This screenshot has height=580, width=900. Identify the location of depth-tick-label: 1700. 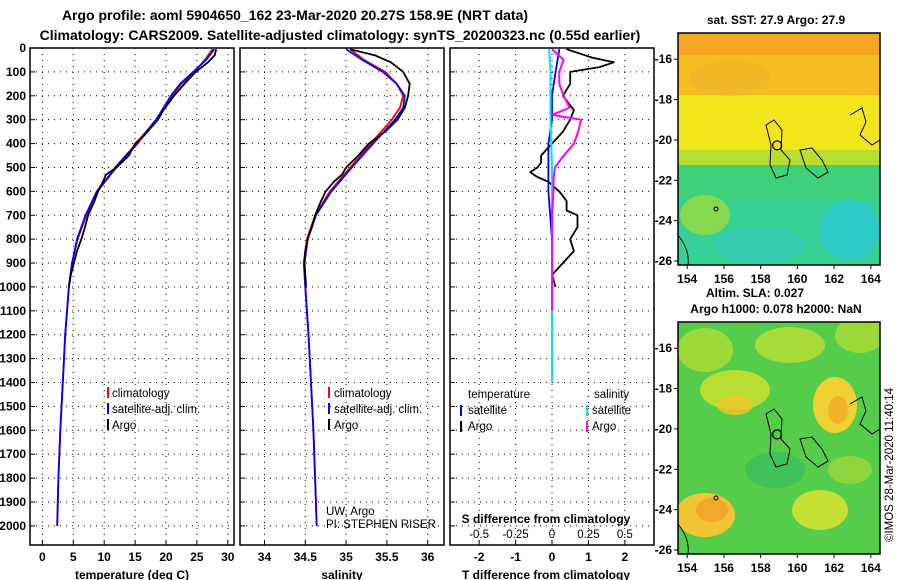
(13, 454).